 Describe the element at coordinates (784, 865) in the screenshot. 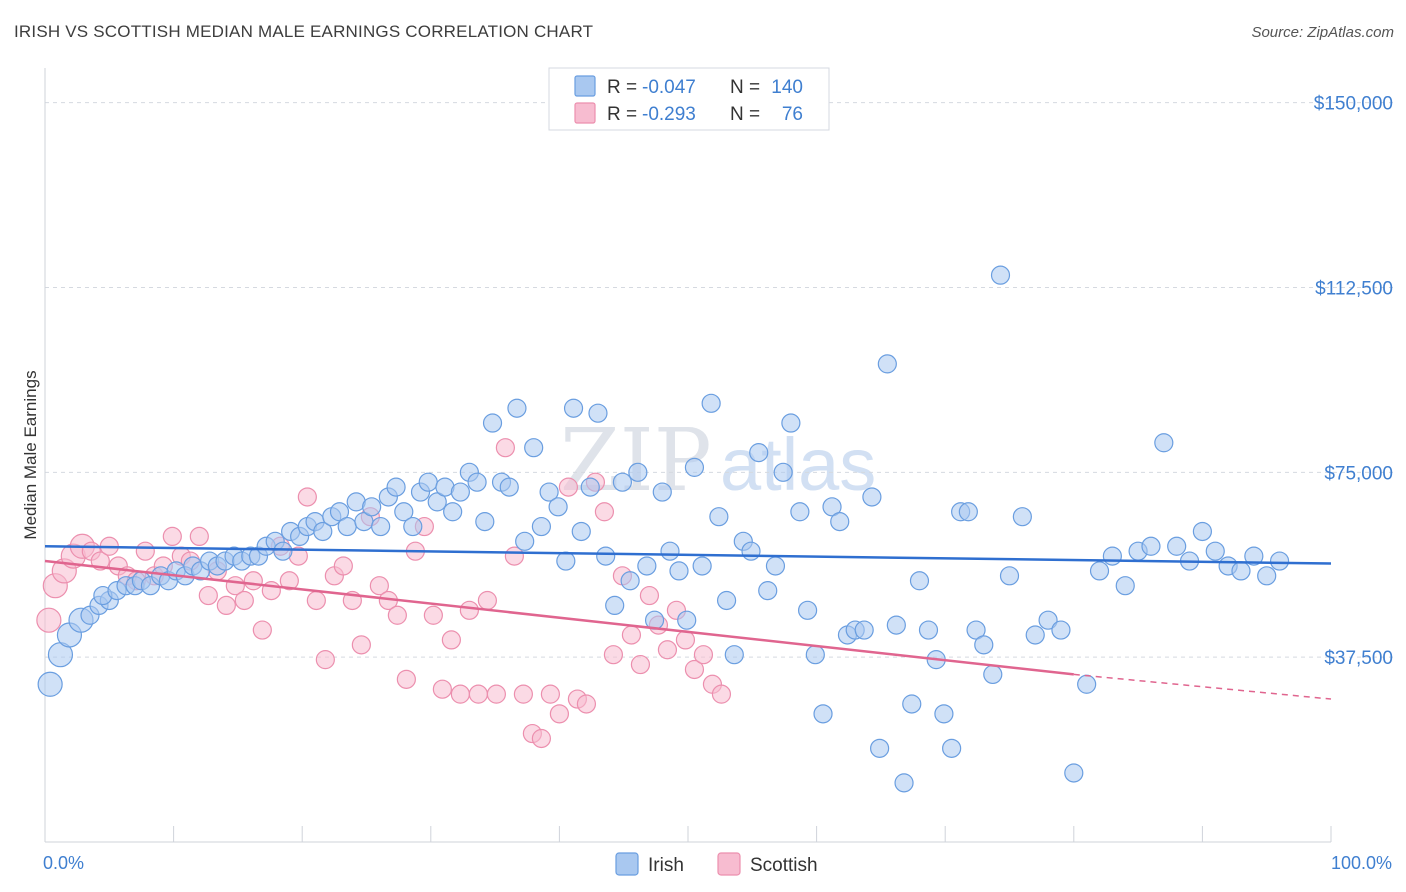

I see `bottom-legend-scottish-label: Scottish` at that location.